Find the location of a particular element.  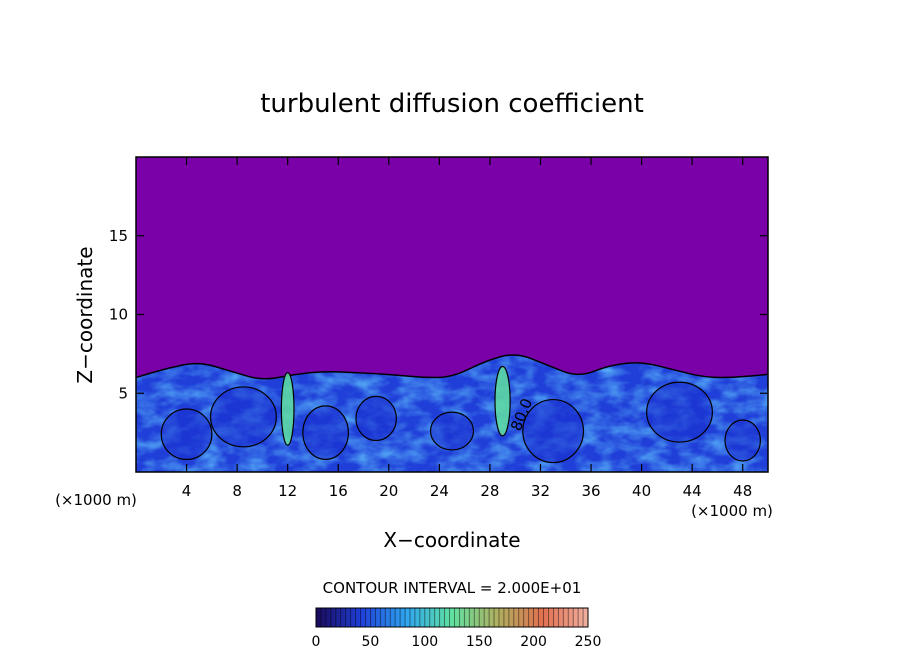

x-tick-label: 8 is located at coordinates (237, 491).